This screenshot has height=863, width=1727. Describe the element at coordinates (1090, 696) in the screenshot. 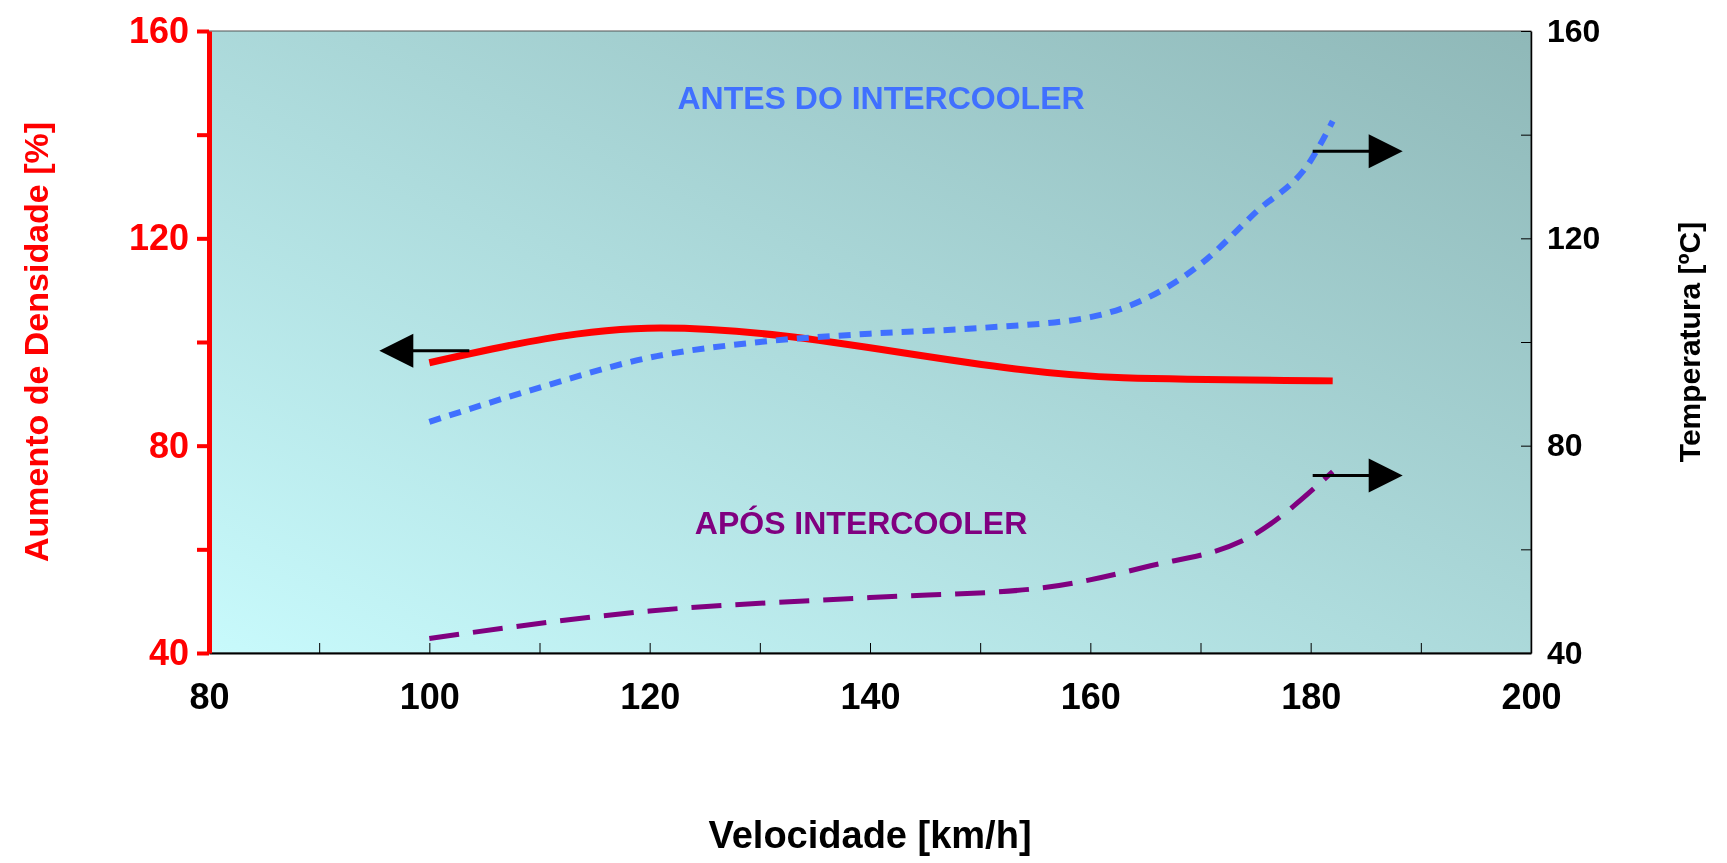

I see `x-tick-label: 160` at that location.